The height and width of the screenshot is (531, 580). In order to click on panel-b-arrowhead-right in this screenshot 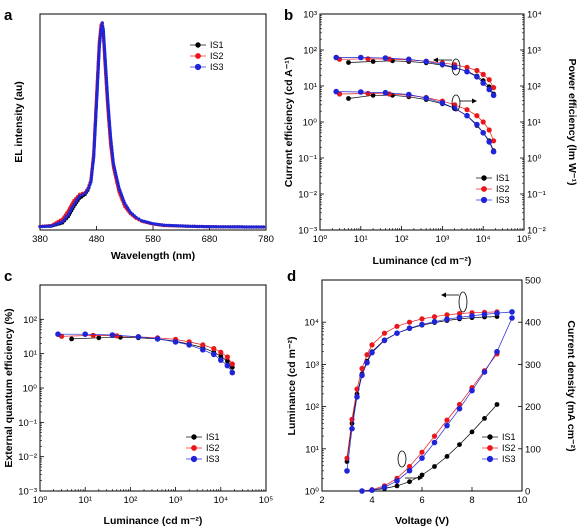, I will do `click(474, 101)`.